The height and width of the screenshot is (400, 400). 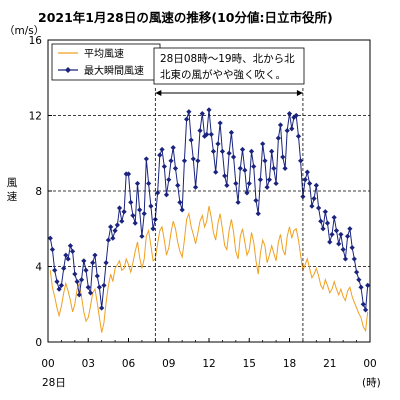 I want to click on y-axis: 0 4 8 12 16, so click(x=40, y=192).